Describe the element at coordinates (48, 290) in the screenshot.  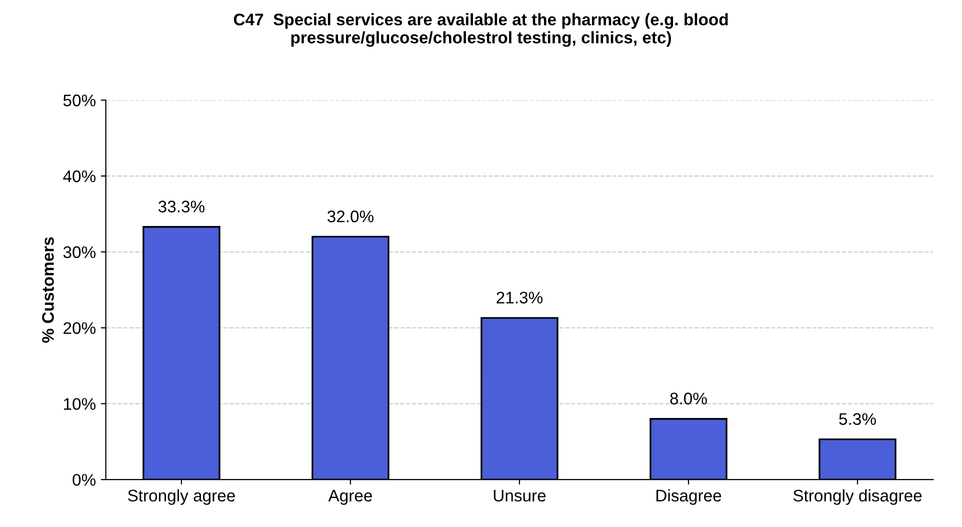
I see `y-axis-title: % Customers` at that location.